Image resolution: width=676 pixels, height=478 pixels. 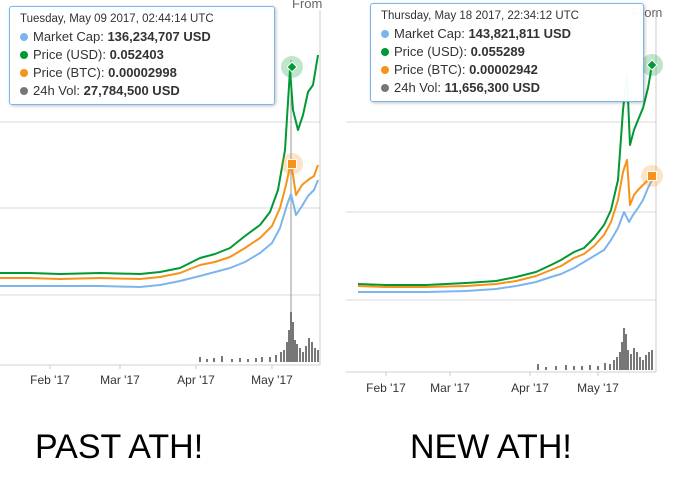 What do you see at coordinates (120, 380) in the screenshot?
I see `x-tick-label: Mar '17` at bounding box center [120, 380].